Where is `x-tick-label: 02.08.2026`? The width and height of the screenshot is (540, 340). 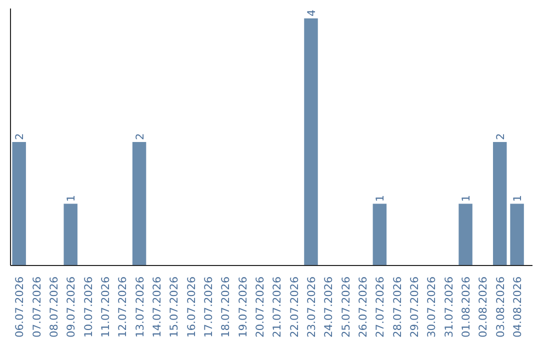
x-tick-label: 02.08.2026 is located at coordinates (483, 307).